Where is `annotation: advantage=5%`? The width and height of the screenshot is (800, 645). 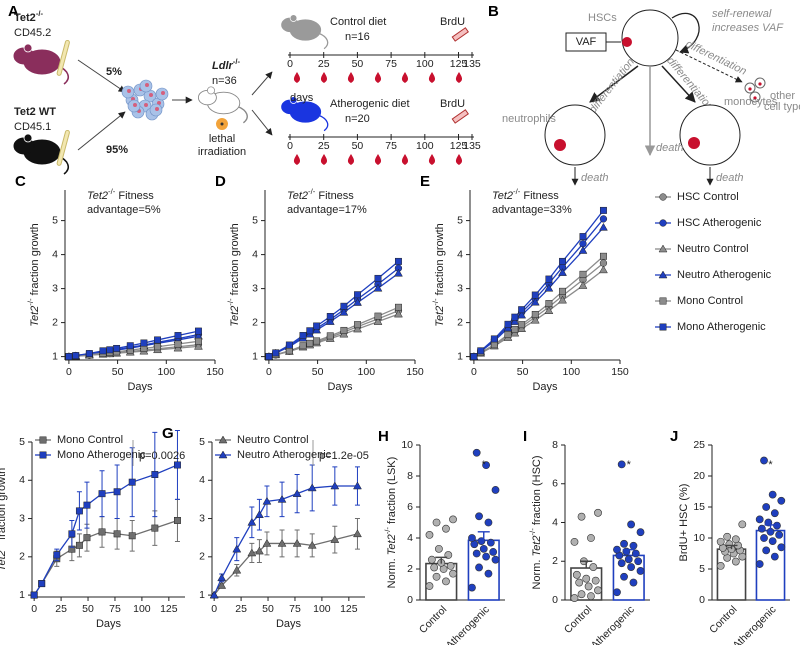 annotation: advantage=5% is located at coordinates (124, 210).